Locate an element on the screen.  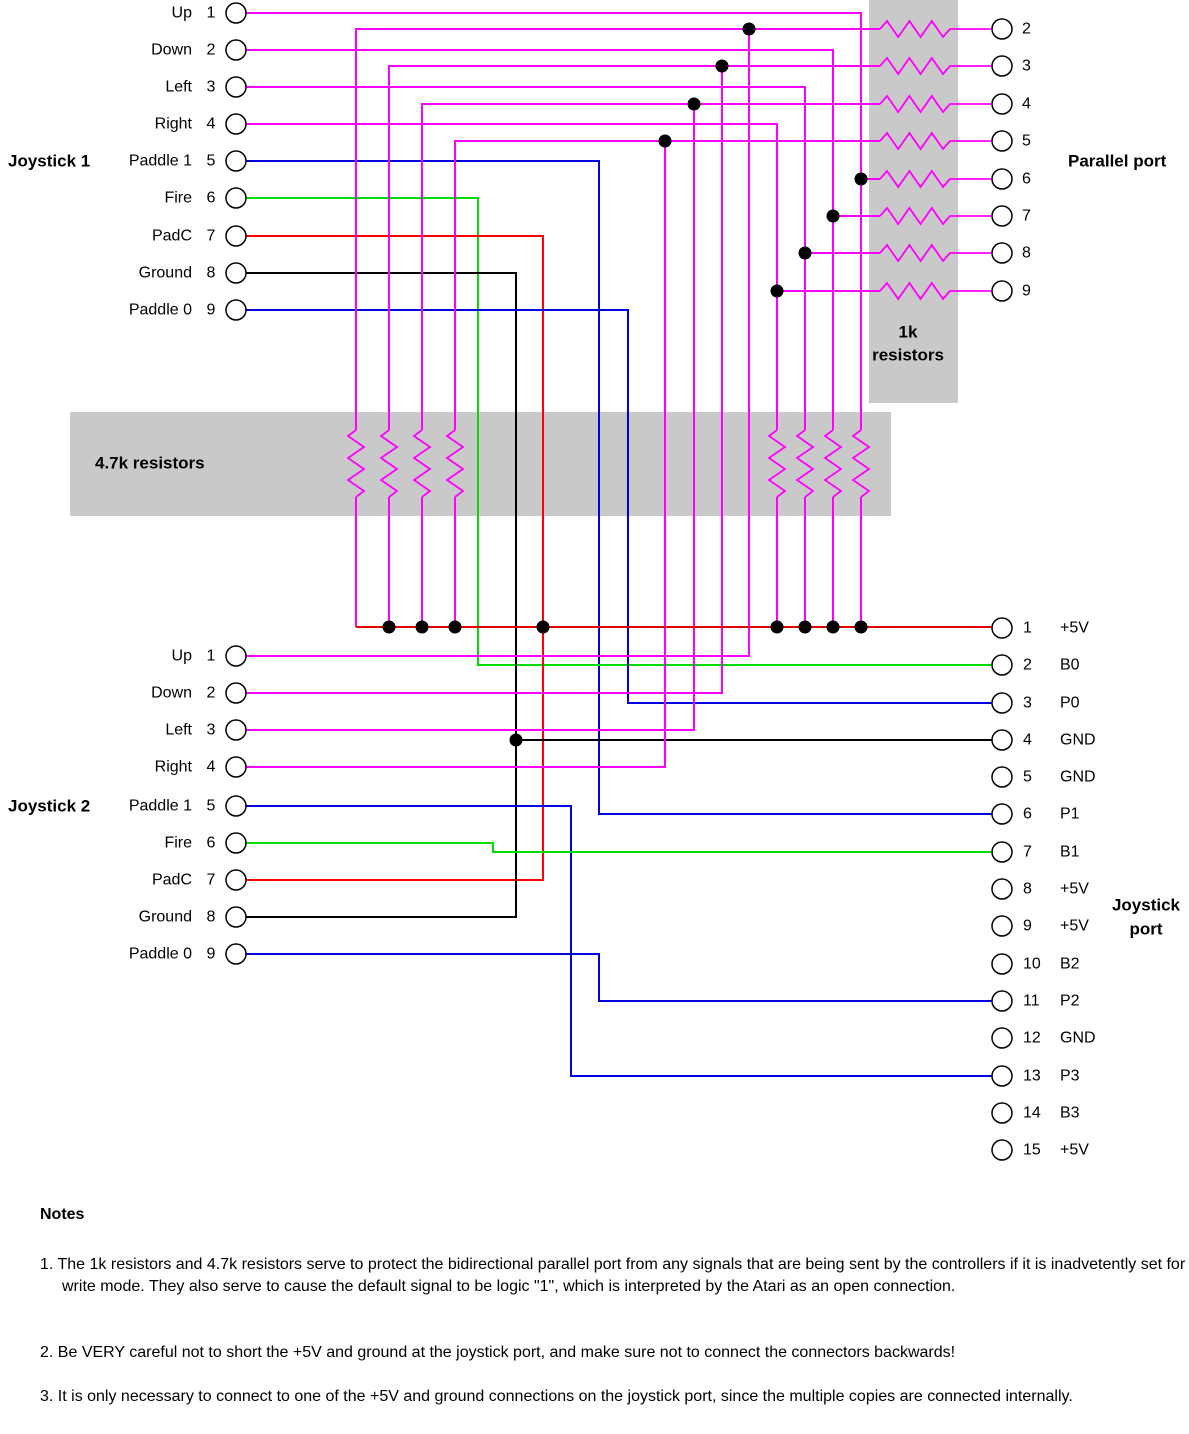
joystick1-pin-number: 6 is located at coordinates (211, 198).